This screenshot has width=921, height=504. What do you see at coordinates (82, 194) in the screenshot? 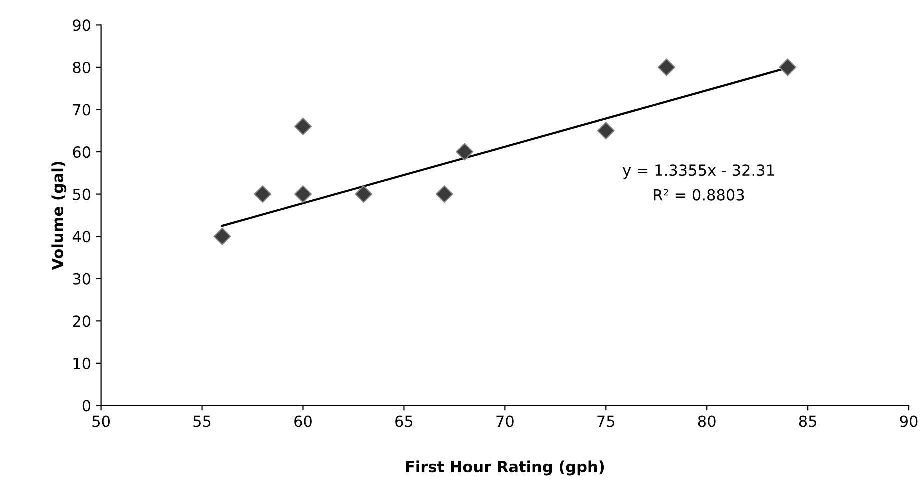
I see `y-tick-label: 50` at bounding box center [82, 194].